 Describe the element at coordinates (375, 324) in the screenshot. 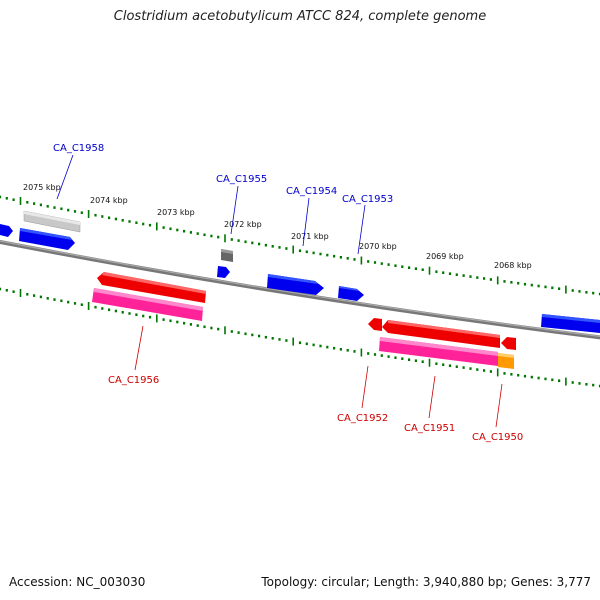

I see `gene-arrow-ca-c1952` at that location.